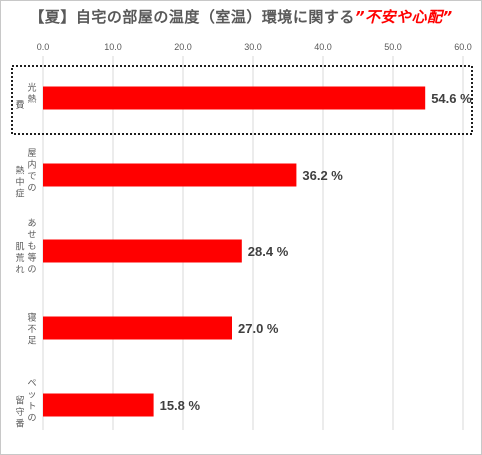 The width and height of the screenshot is (482, 455). I want to click on category-char: 不, so click(31, 329).